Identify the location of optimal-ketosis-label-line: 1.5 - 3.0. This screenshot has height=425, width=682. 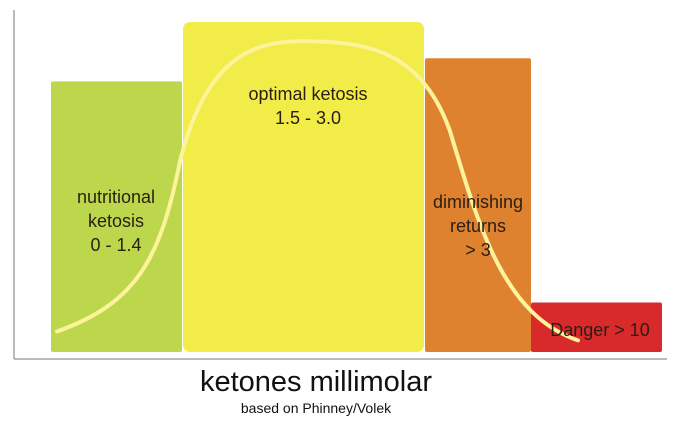
(308, 118).